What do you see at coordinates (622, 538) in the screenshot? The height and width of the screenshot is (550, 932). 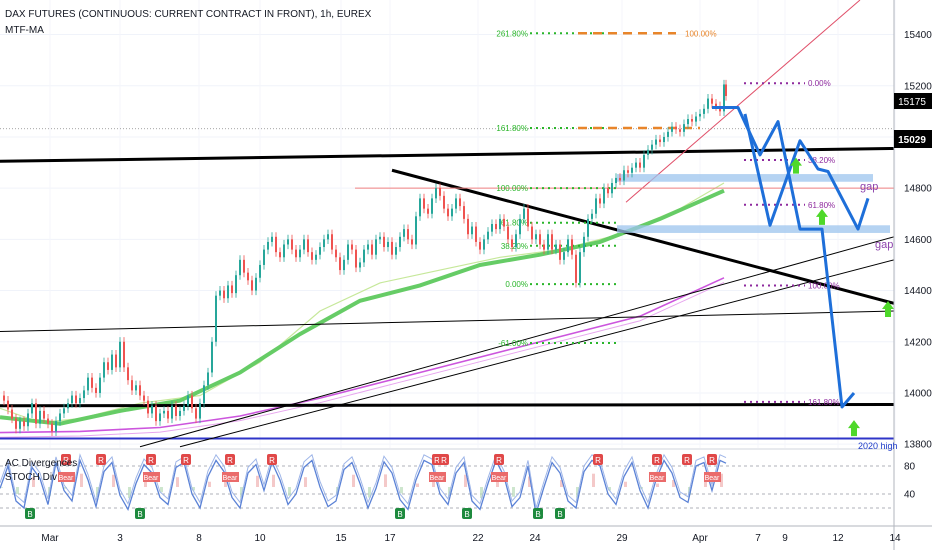 I see `time-tick-8: 29` at bounding box center [622, 538].